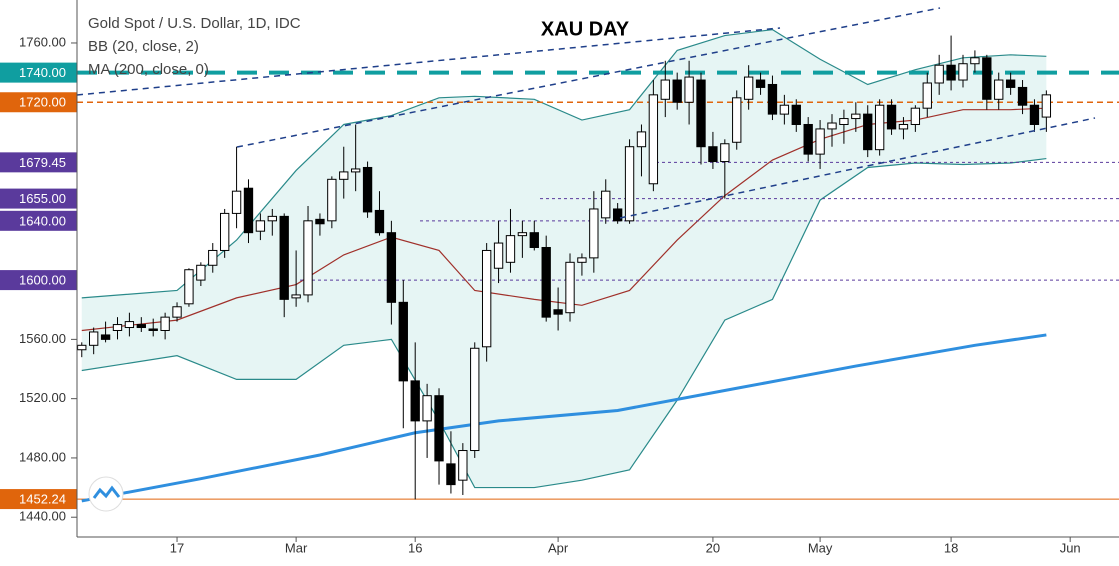 The width and height of the screenshot is (1119, 566). I want to click on x-tick-label: May, so click(820, 547).